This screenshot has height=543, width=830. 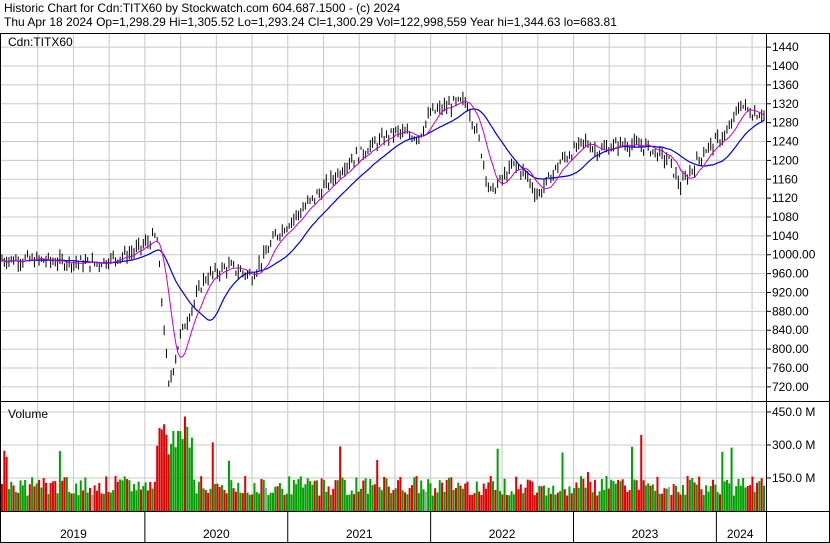 I want to click on price-tick-label: 960.00, so click(x=790, y=274).